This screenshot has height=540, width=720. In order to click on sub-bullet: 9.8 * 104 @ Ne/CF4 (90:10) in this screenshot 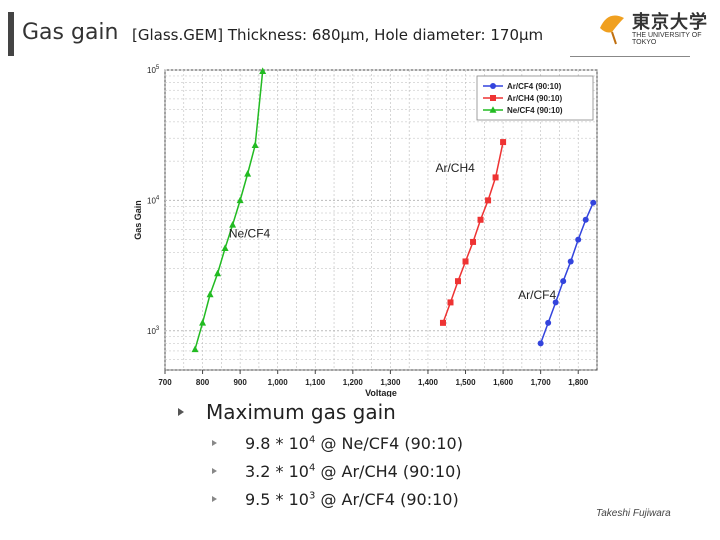, I will do `click(337, 443)`.